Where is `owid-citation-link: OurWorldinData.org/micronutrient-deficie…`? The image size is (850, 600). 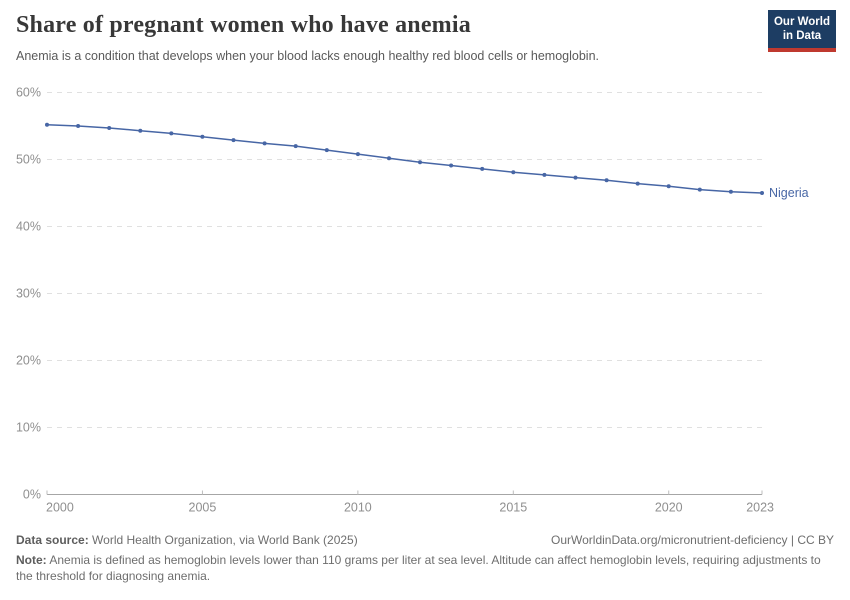
owid-citation-link: OurWorldinData.org/micronutrient-deficie… is located at coordinates (692, 540).